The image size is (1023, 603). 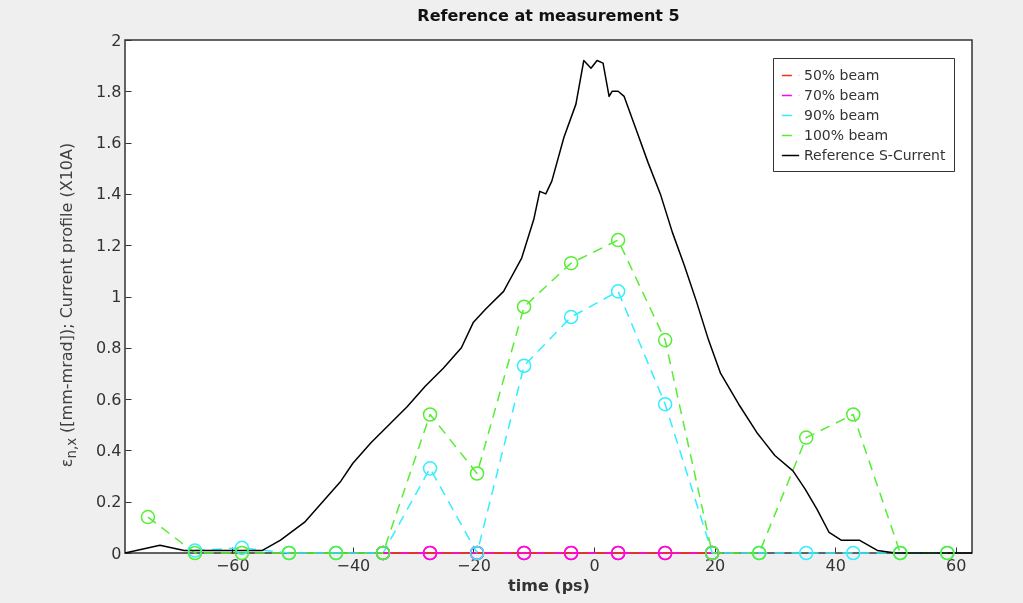 What do you see at coordinates (842, 114) in the screenshot?
I see `legend-label: 90% beam` at bounding box center [842, 114].